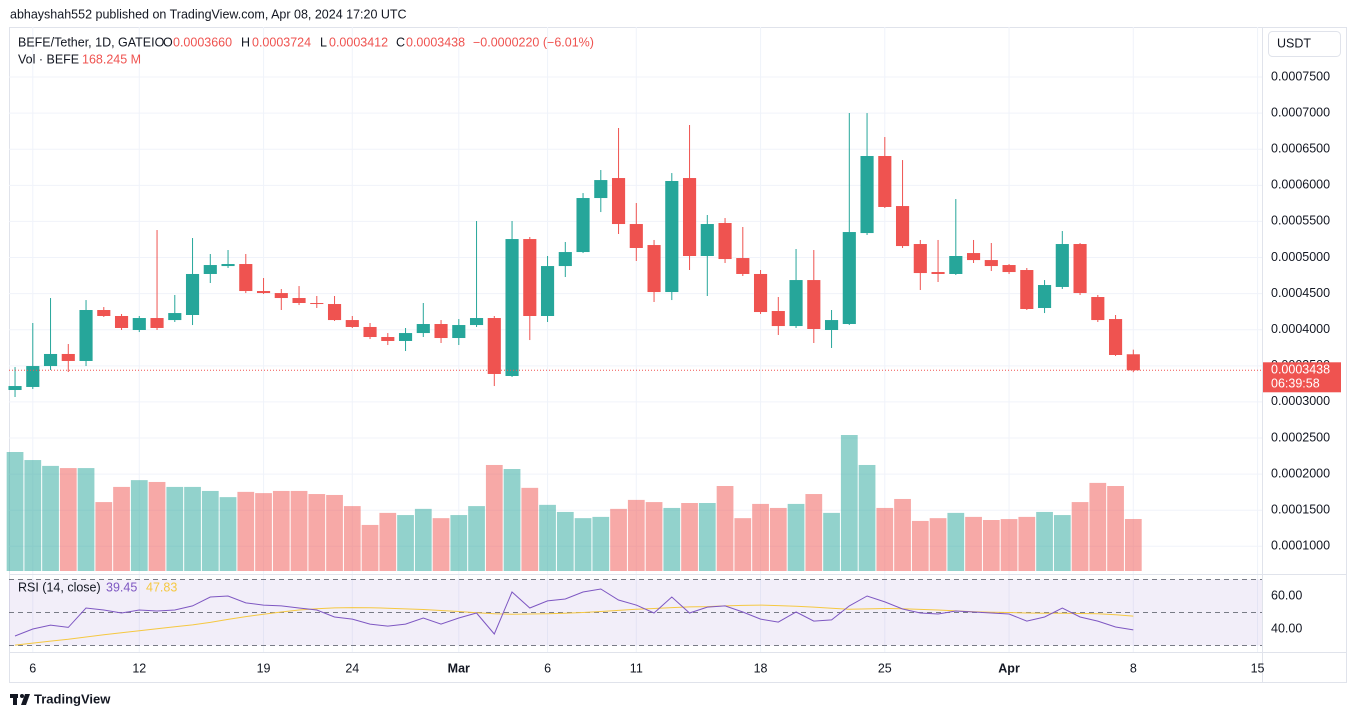  What do you see at coordinates (281, 42) in the screenshot?
I see `high-value: 0.0003724` at bounding box center [281, 42].